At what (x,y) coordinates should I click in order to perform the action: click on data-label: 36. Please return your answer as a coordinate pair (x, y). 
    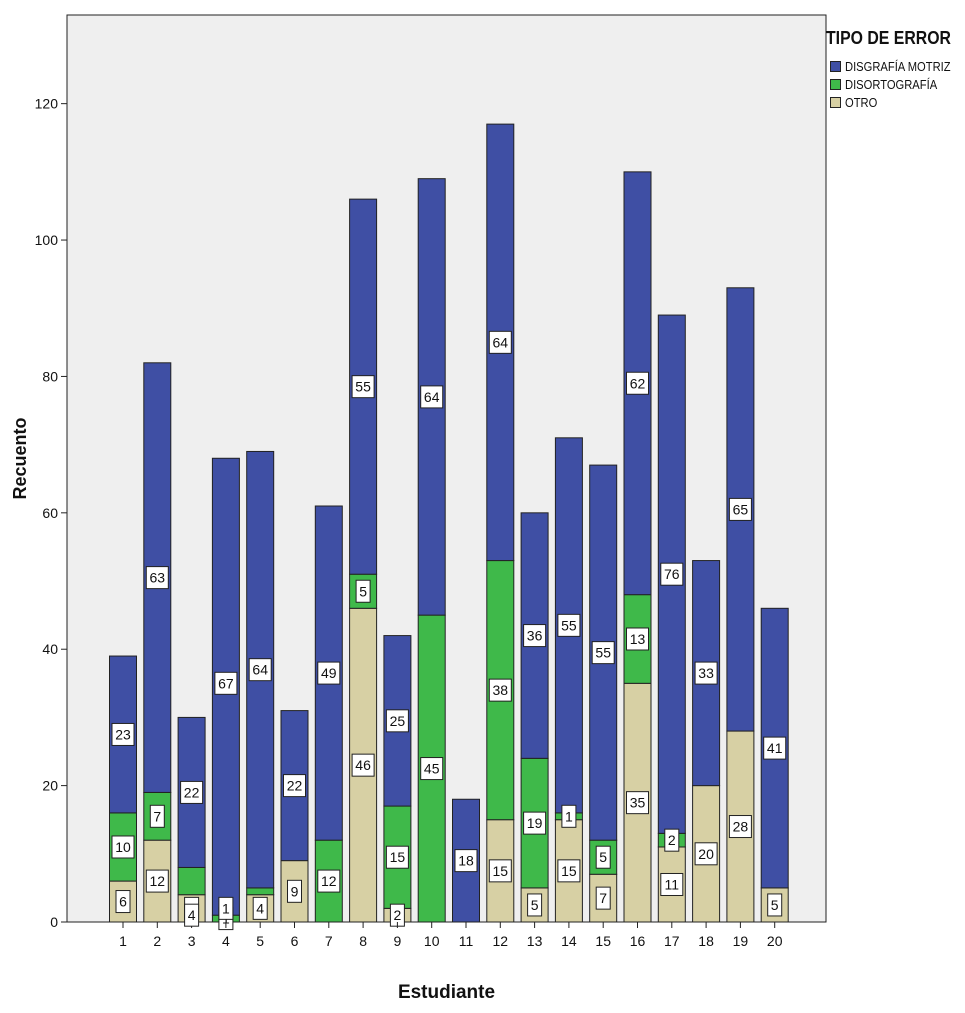
    Looking at the image, I should click on (535, 636).